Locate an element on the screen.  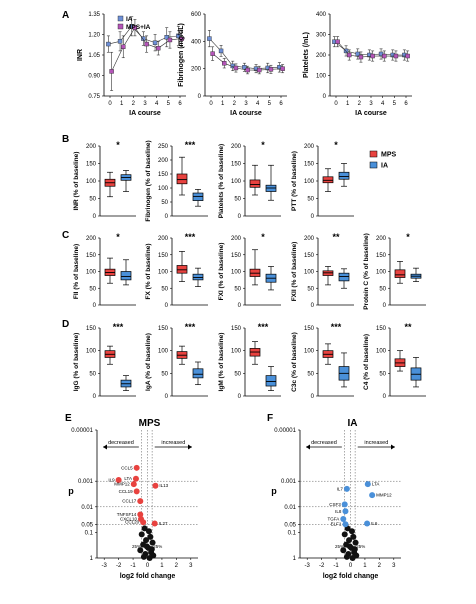
y-axis-label: Fibrinogen (mg/dL) is located at coordinates (181, 55).